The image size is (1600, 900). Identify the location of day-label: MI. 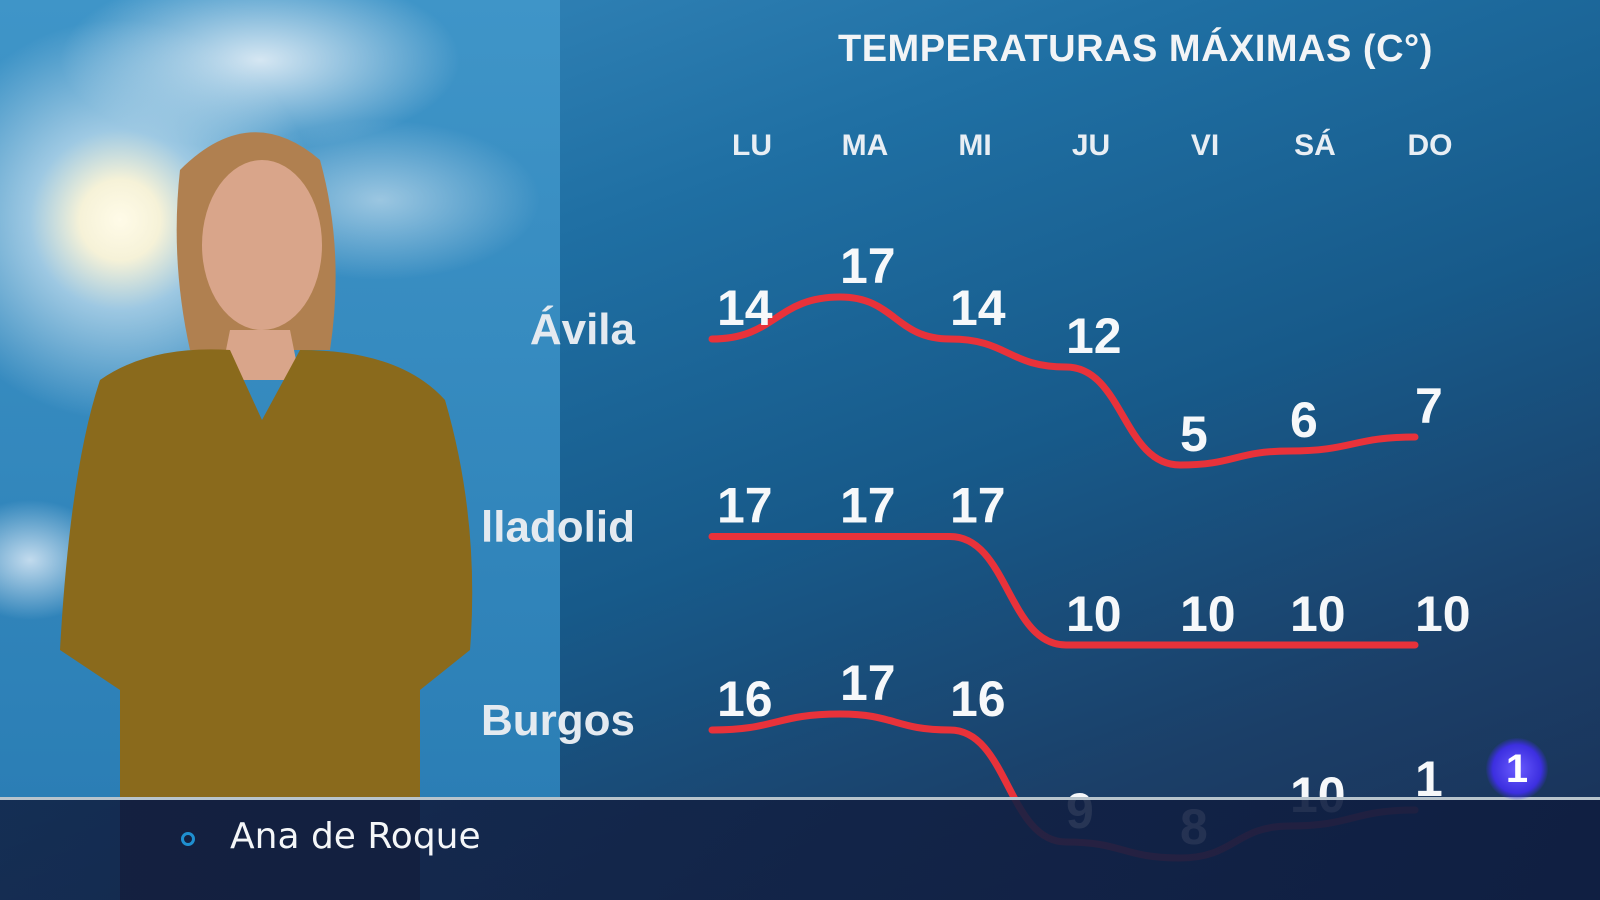
(974, 145).